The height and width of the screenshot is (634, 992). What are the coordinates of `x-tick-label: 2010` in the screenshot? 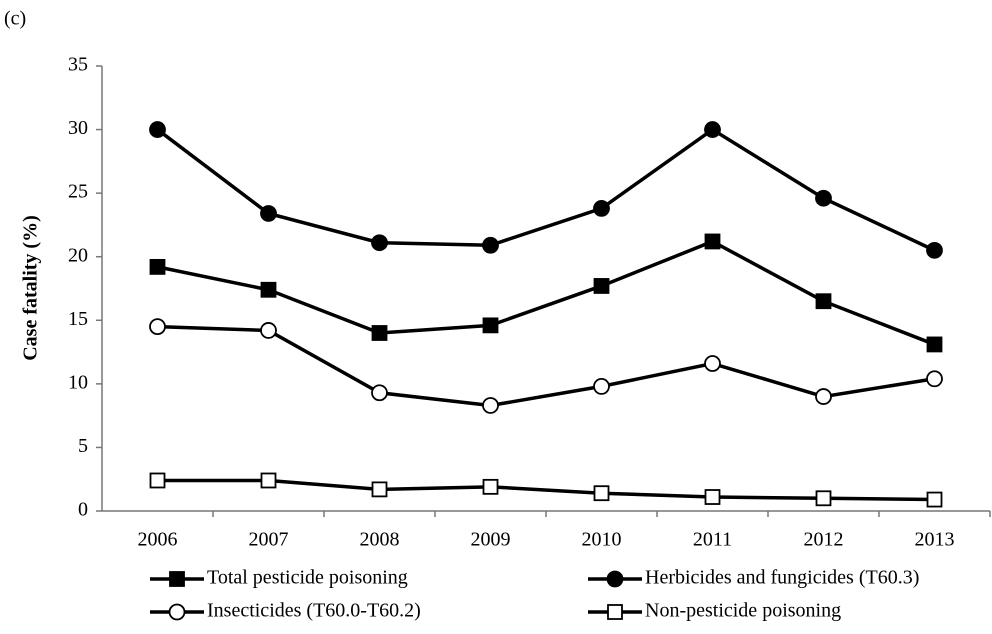 It's located at (602, 540).